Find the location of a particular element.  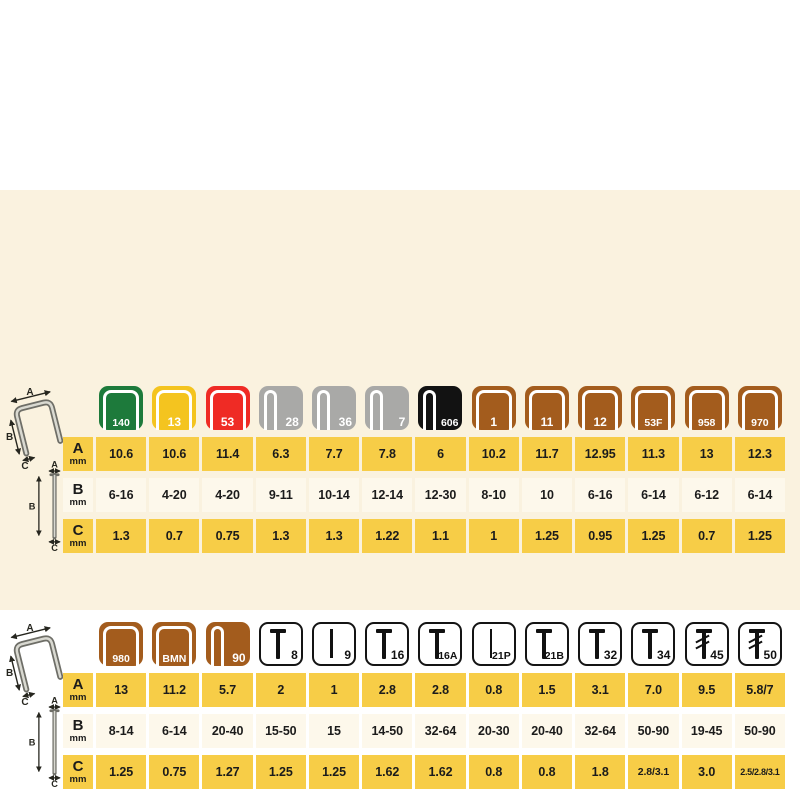

icon-code-label: 53F is located at coordinates (653, 422).